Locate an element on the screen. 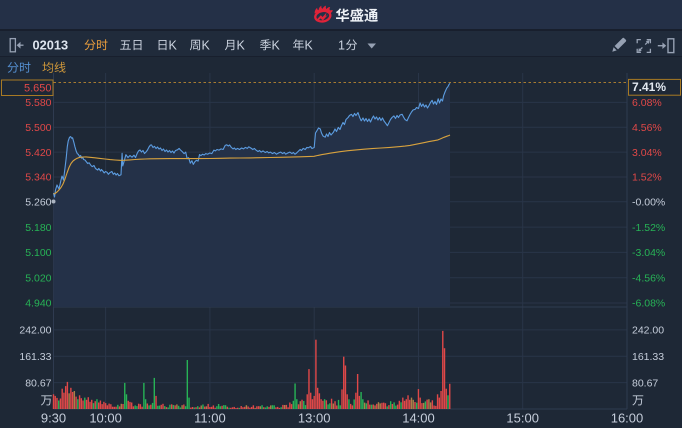 This screenshot has height=428, width=682. svg-text: 1 is located at coordinates (341, 45).